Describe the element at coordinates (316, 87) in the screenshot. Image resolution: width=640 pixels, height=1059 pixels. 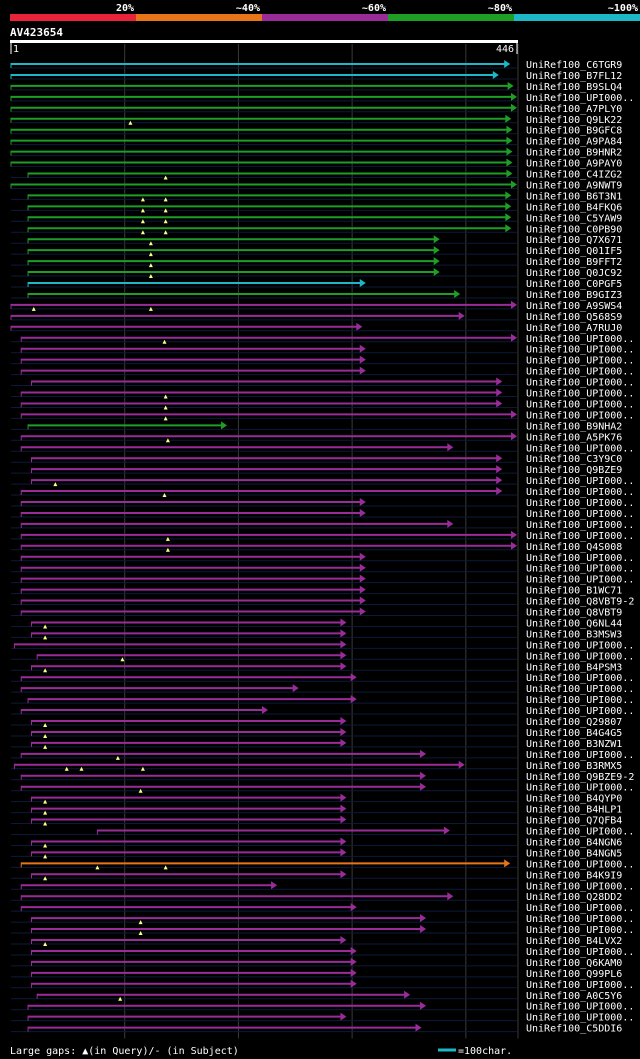
I see `hit-row: UniRef100_B9SLQ4` at that location.